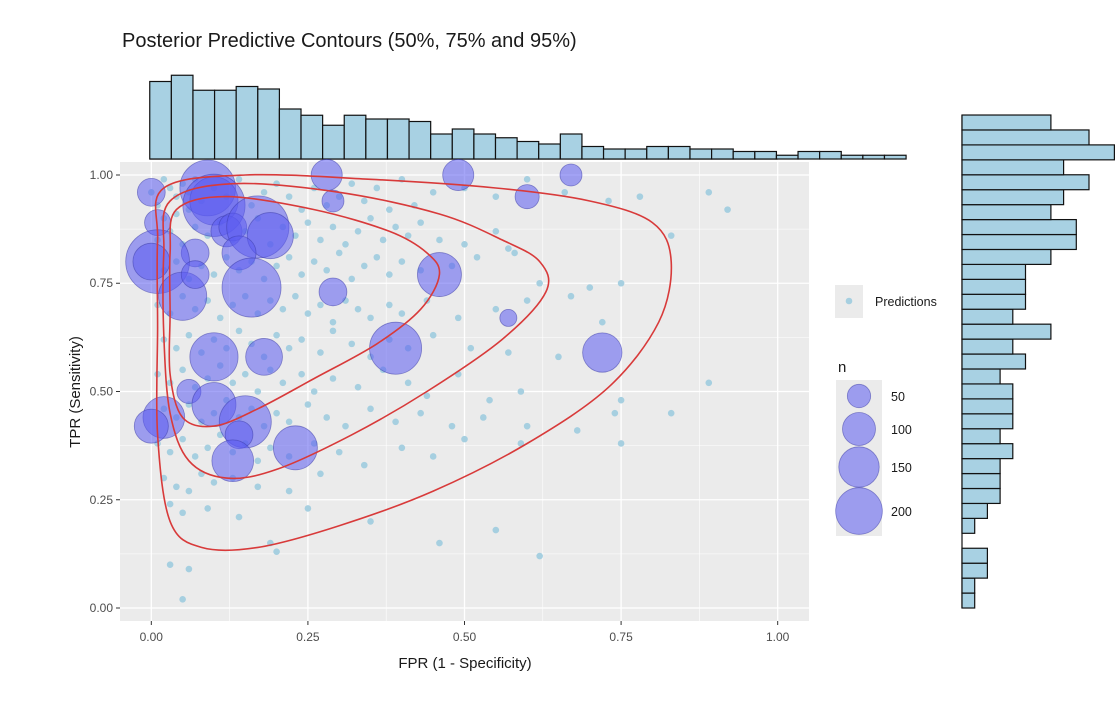 Image resolution: width=1118 pixels, height=710 pixels. What do you see at coordinates (859, 467) in the screenshot?
I see `legend-size-circle` at bounding box center [859, 467].